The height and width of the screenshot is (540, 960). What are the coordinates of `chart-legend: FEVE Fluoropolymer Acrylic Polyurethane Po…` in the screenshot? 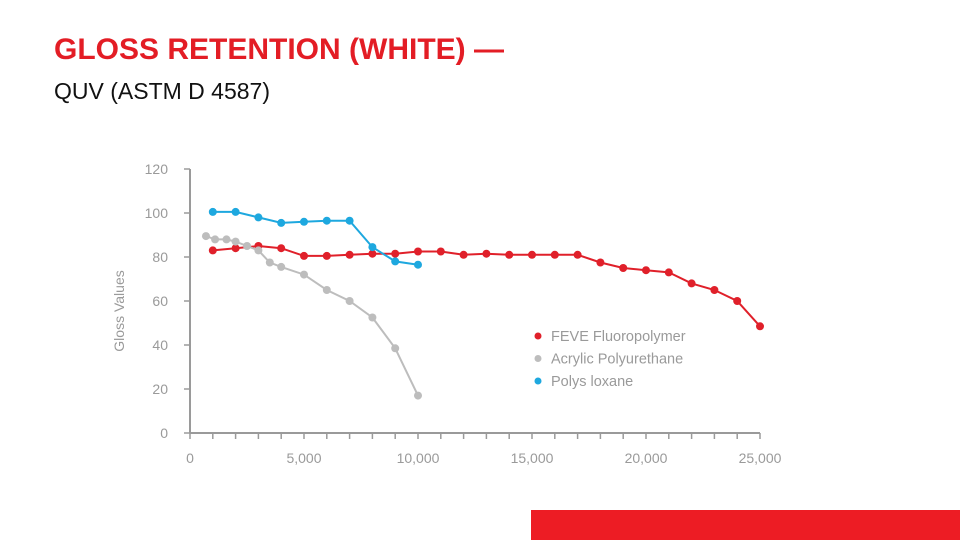 It's located at (610, 359).